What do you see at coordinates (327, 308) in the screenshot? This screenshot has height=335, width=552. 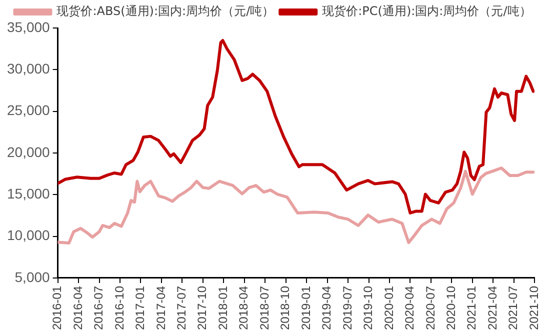 I see `x-tick-label: 2019-04` at bounding box center [327, 308].